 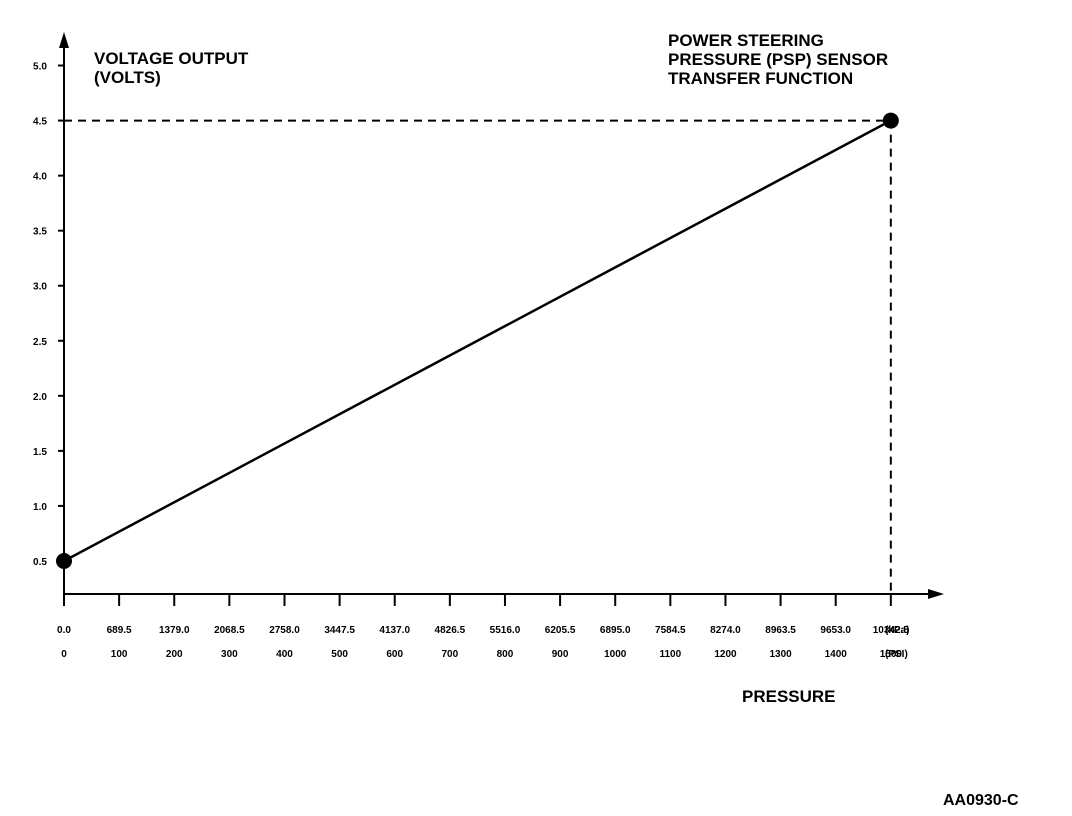 What do you see at coordinates (284, 630) in the screenshot?
I see `x-tick-label-kpa: 2758.0` at bounding box center [284, 630].